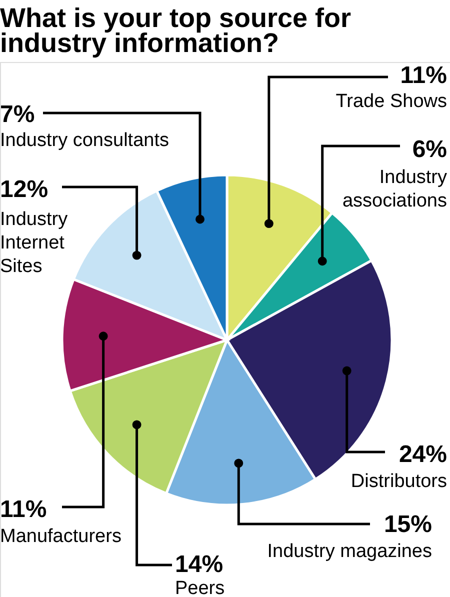 Image resolution: width=450 pixels, height=597 pixels. Describe the element at coordinates (17, 114) in the screenshot. I see `data-label: 7%` at that location.